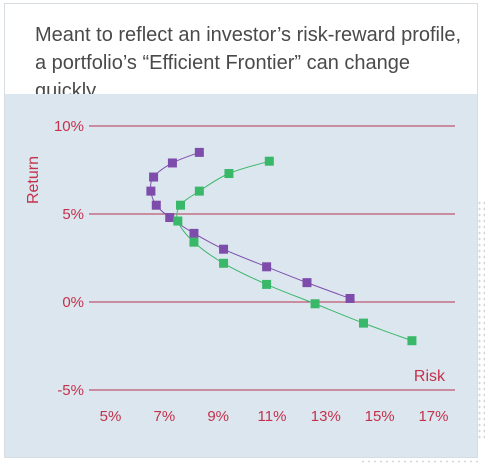 The image size is (487, 465). I want to click on x-tick-label: 15%, so click(380, 416).